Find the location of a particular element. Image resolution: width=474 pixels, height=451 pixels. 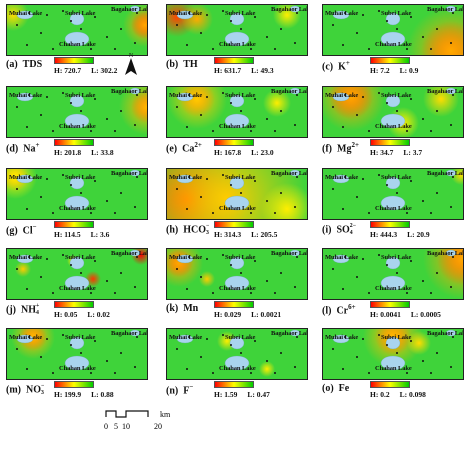

scale-bar-line is located at coordinates (127, 414).